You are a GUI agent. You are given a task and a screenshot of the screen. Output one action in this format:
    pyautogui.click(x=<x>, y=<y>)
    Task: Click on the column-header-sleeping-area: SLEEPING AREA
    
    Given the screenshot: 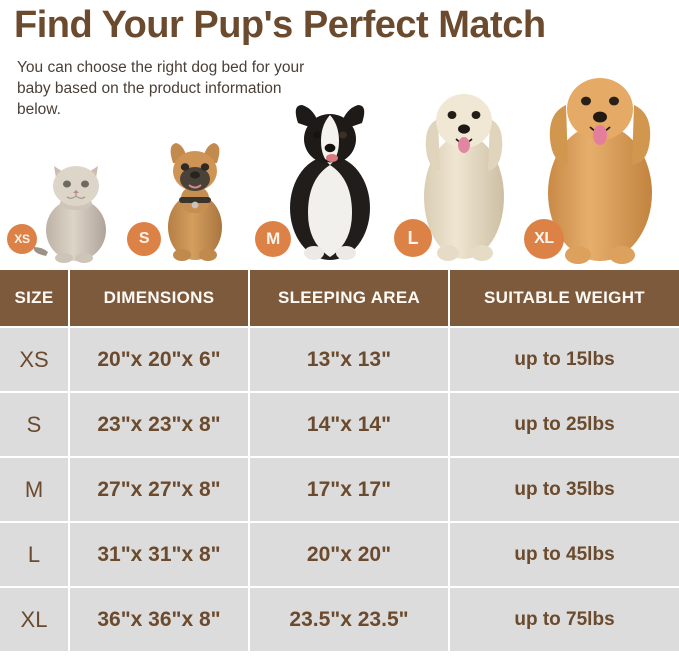 What is the action you would take?
    pyautogui.click(x=350, y=298)
    